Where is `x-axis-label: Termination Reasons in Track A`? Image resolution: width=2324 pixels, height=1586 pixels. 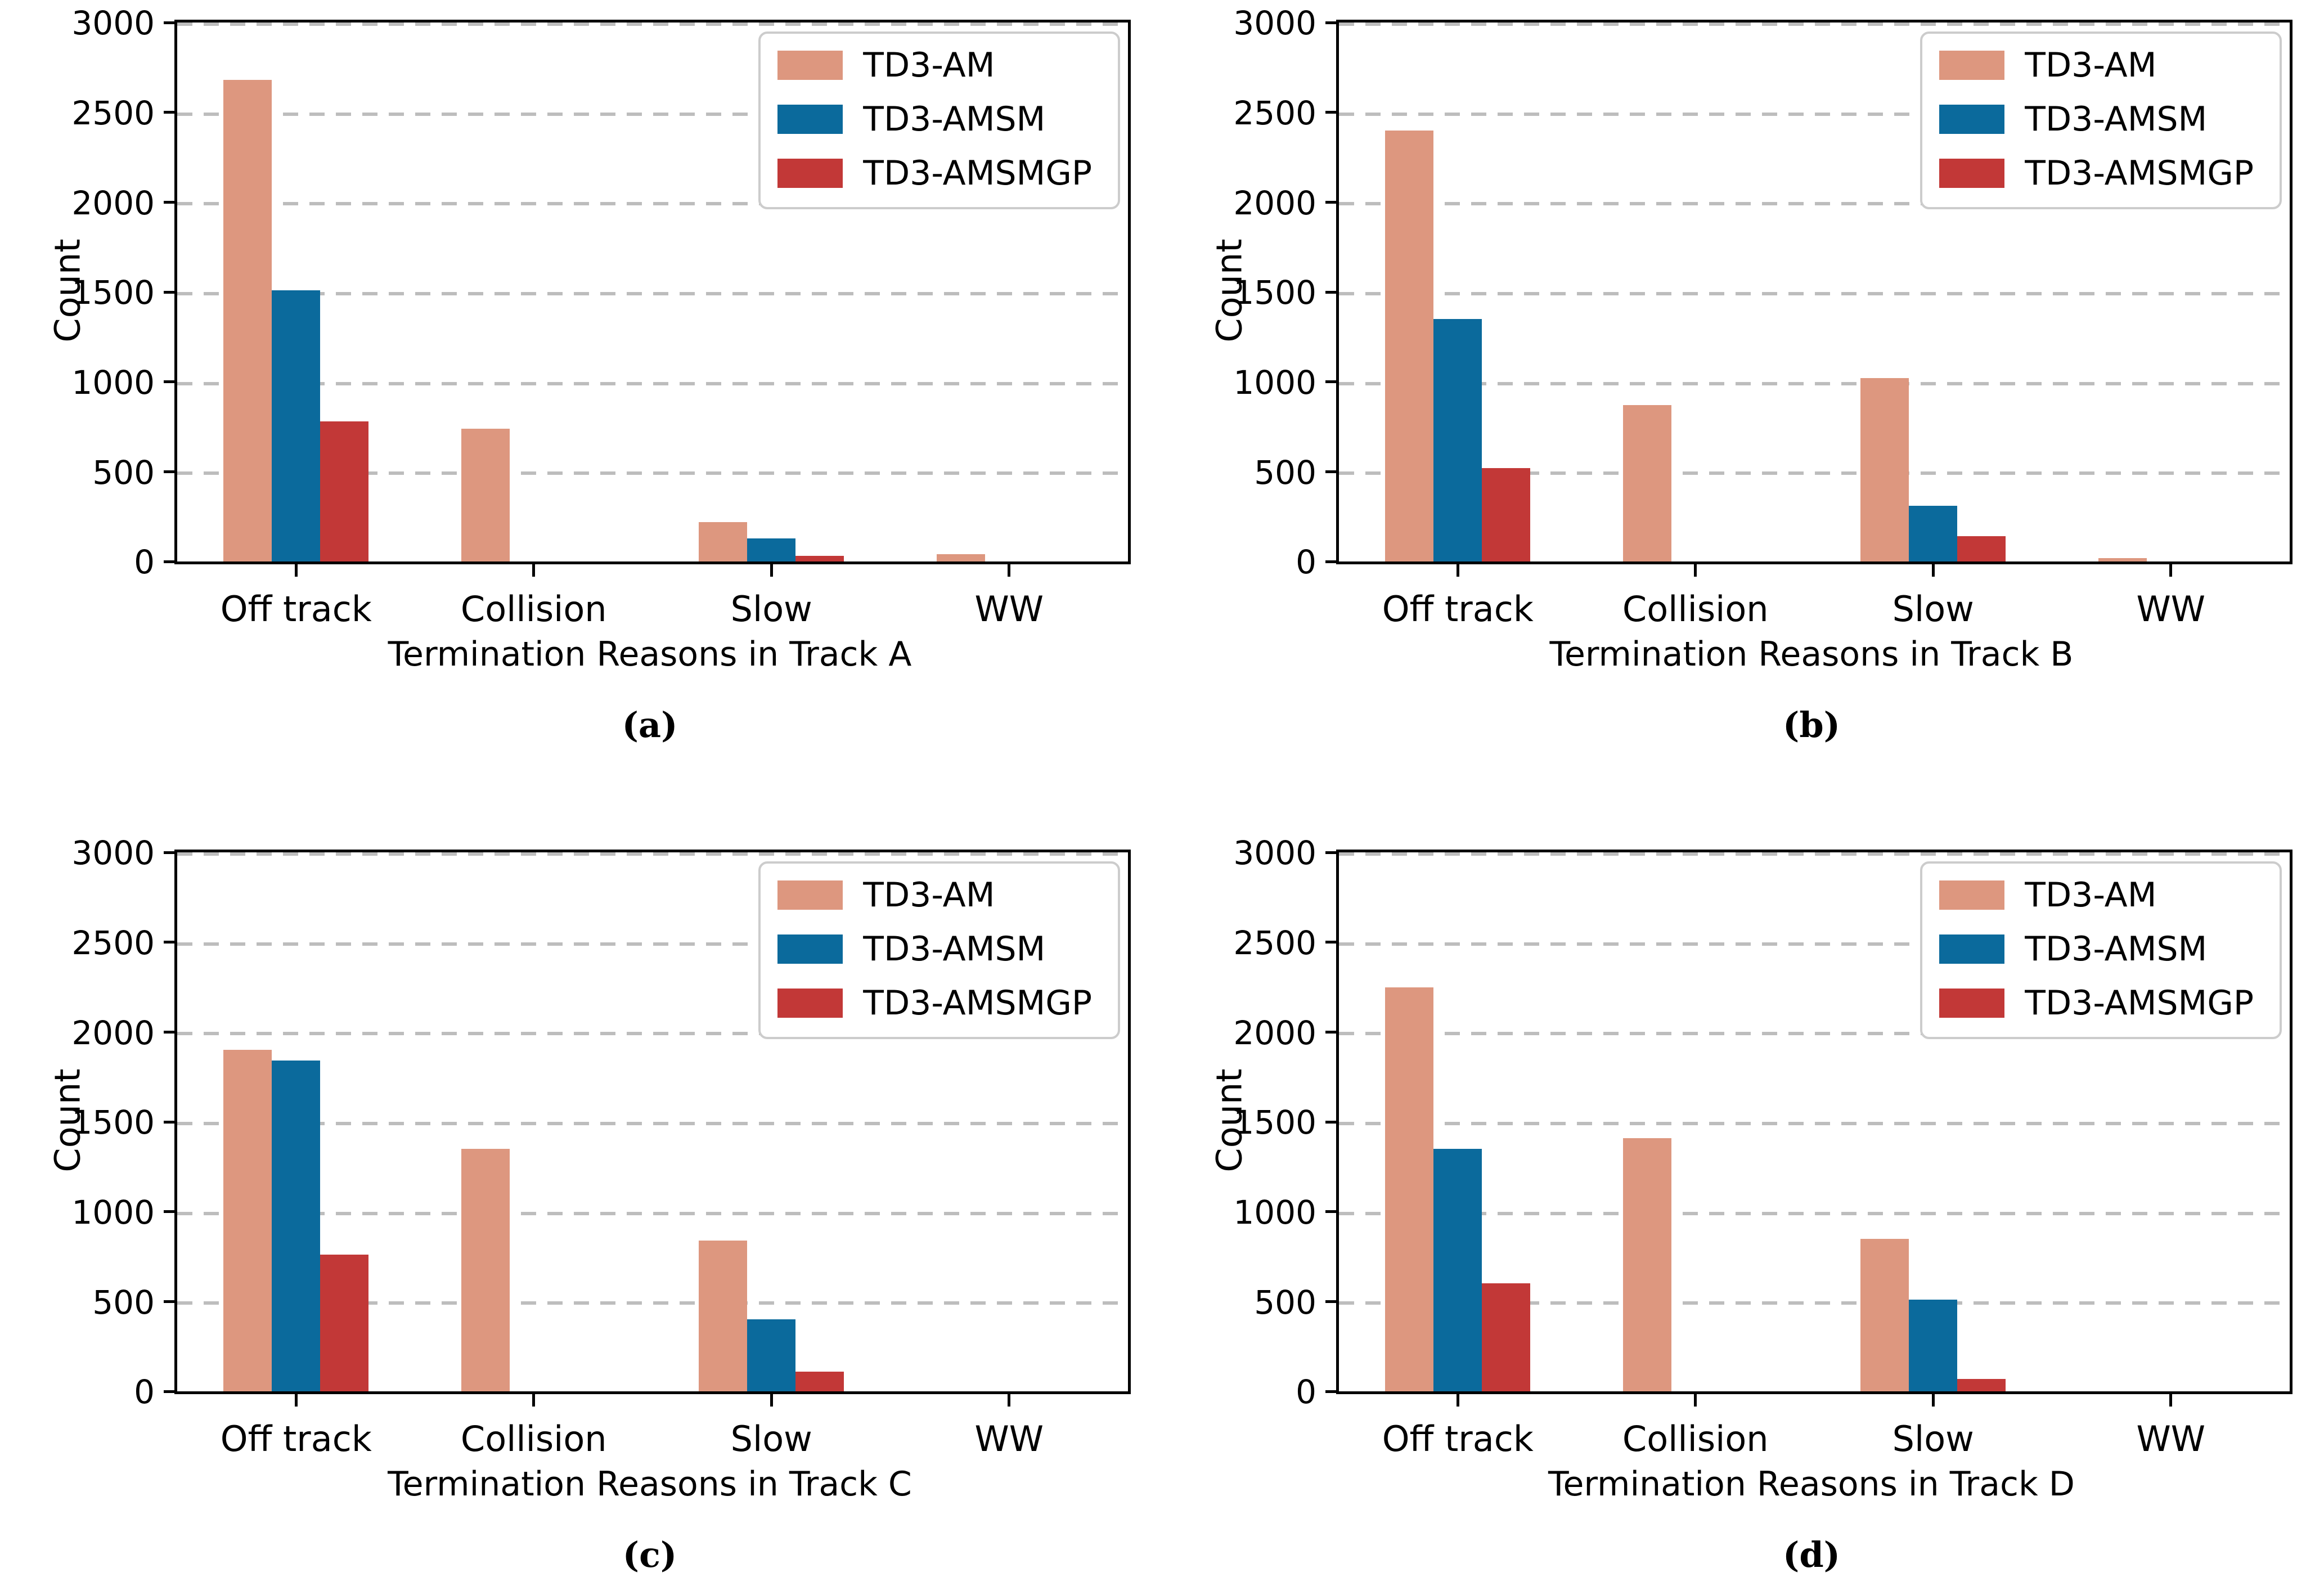
x-axis-label: Termination Reasons in Track A is located at coordinates (650, 654).